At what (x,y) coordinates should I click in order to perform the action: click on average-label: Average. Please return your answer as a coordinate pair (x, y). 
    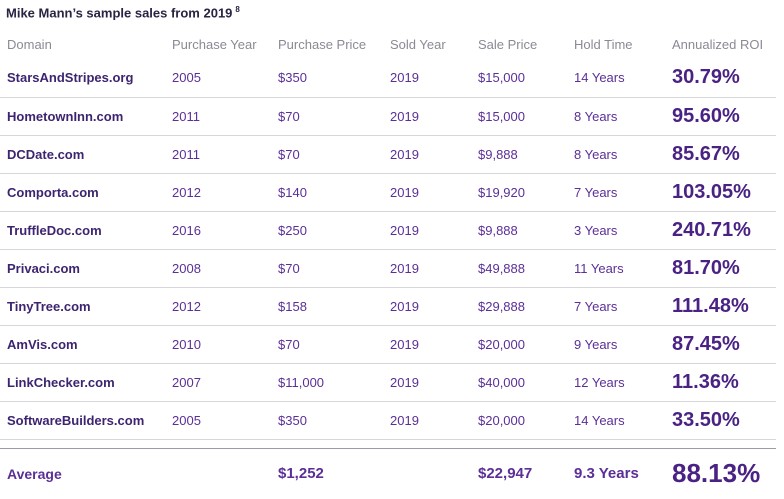
    Looking at the image, I should click on (34, 473).